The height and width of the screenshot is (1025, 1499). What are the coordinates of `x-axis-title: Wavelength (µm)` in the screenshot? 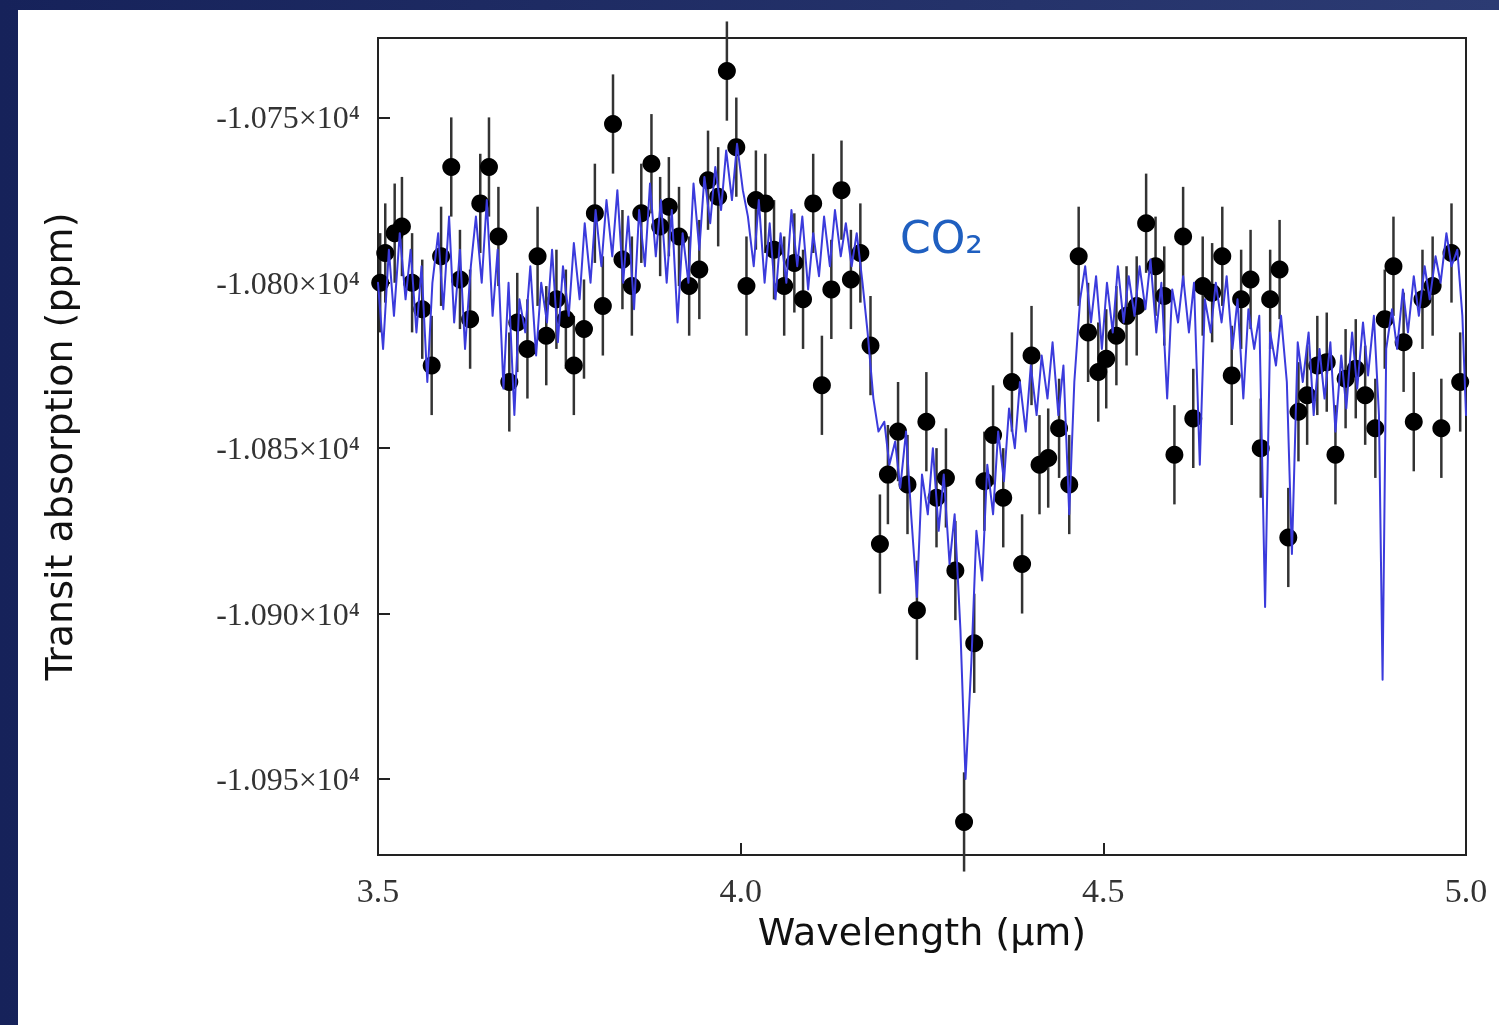 It's located at (922, 932).